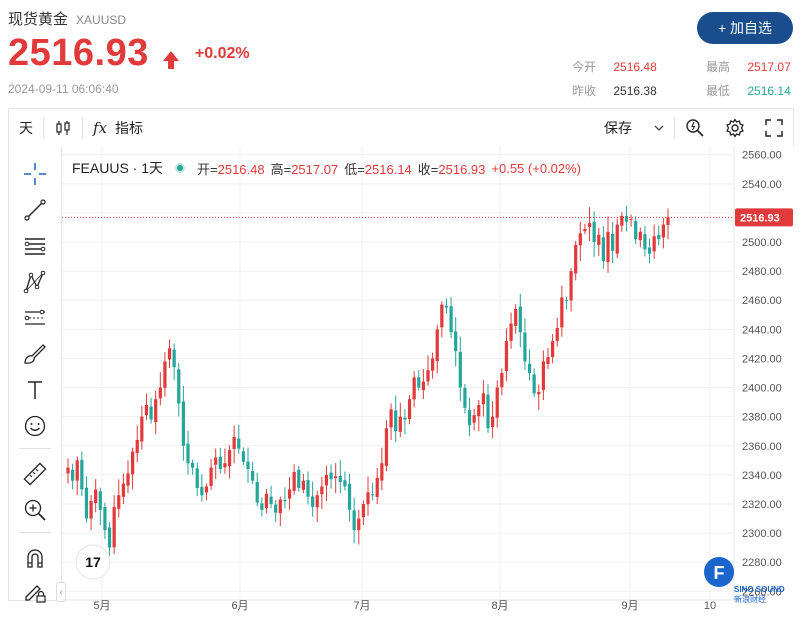  Describe the element at coordinates (635, 67) in the screenshot. I see `stat-open-value: 2516.48` at that location.